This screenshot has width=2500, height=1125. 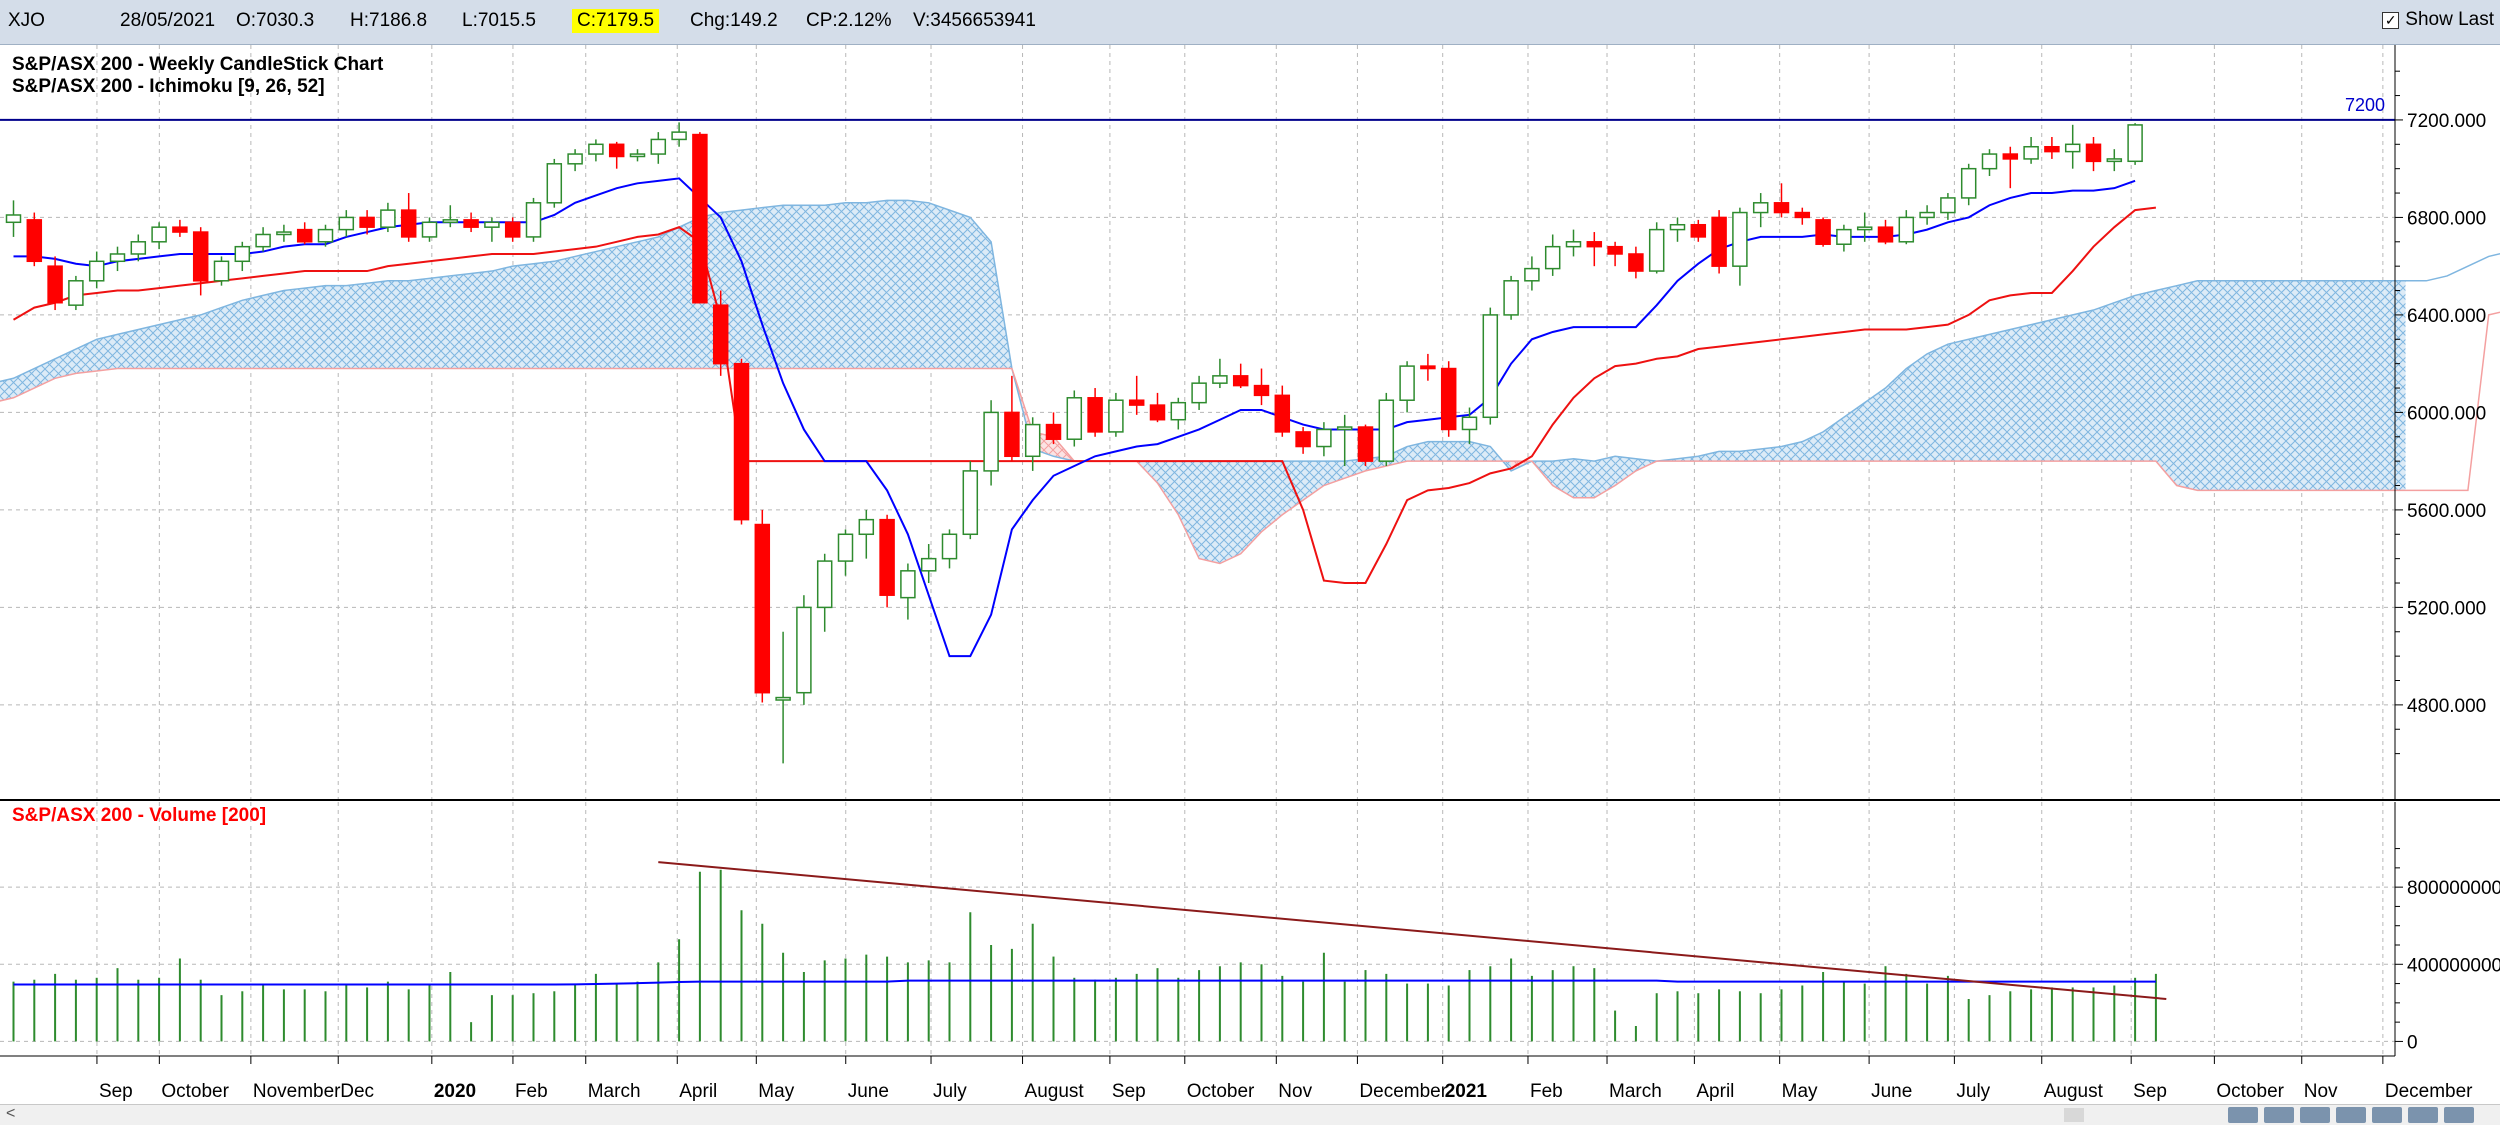 What do you see at coordinates (2365, 105) in the screenshot?
I see `resistance-label: 7200` at bounding box center [2365, 105].